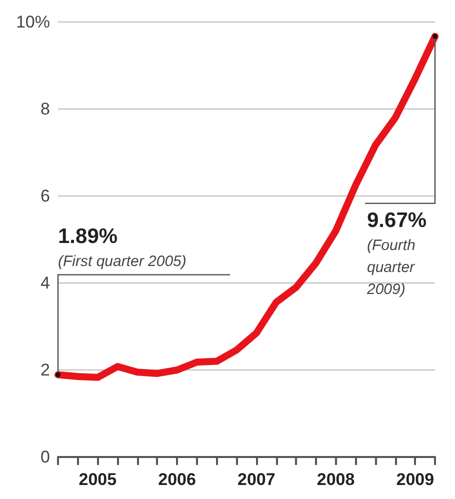 Image resolution: width=455 pixels, height=499 pixels. I want to click on y-tick-label: 4, so click(45, 283).